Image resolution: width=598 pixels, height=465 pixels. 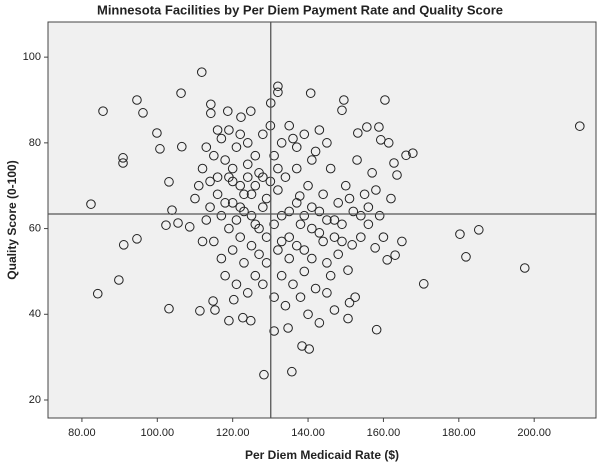 What do you see at coordinates (233, 433) in the screenshot?
I see `x-tick-label: 120.00` at bounding box center [233, 433].